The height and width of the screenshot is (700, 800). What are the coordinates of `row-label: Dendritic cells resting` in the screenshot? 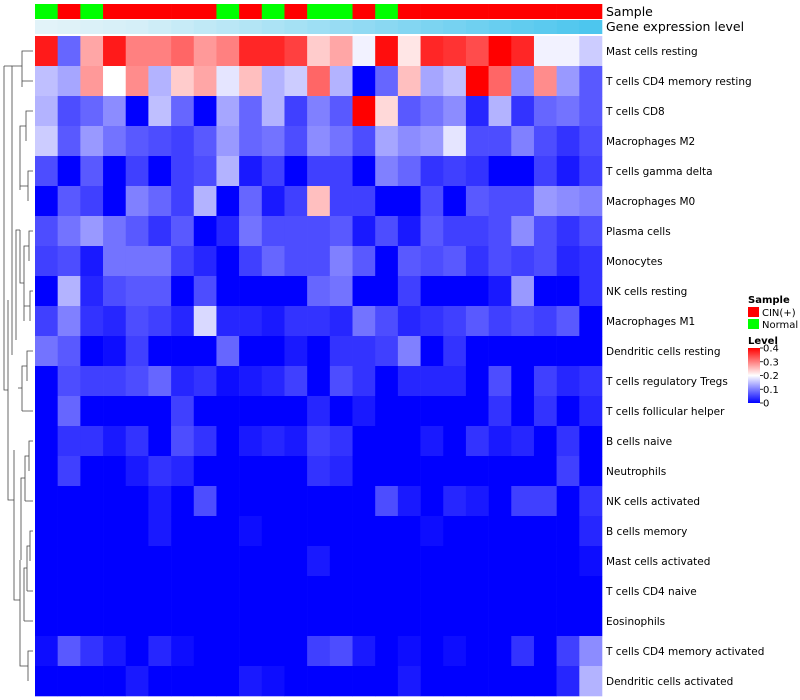 It's located at (663, 352).